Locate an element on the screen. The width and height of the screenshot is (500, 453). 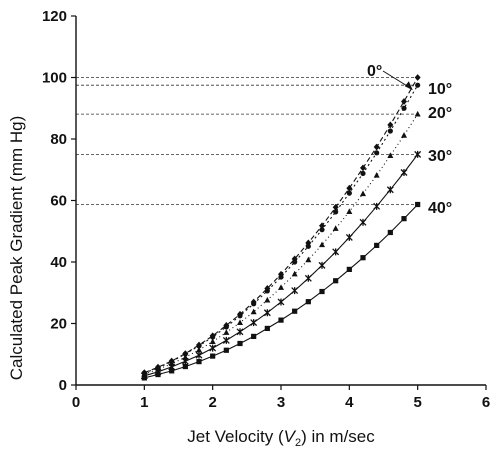
series-label-1: 10° is located at coordinates (440, 89).